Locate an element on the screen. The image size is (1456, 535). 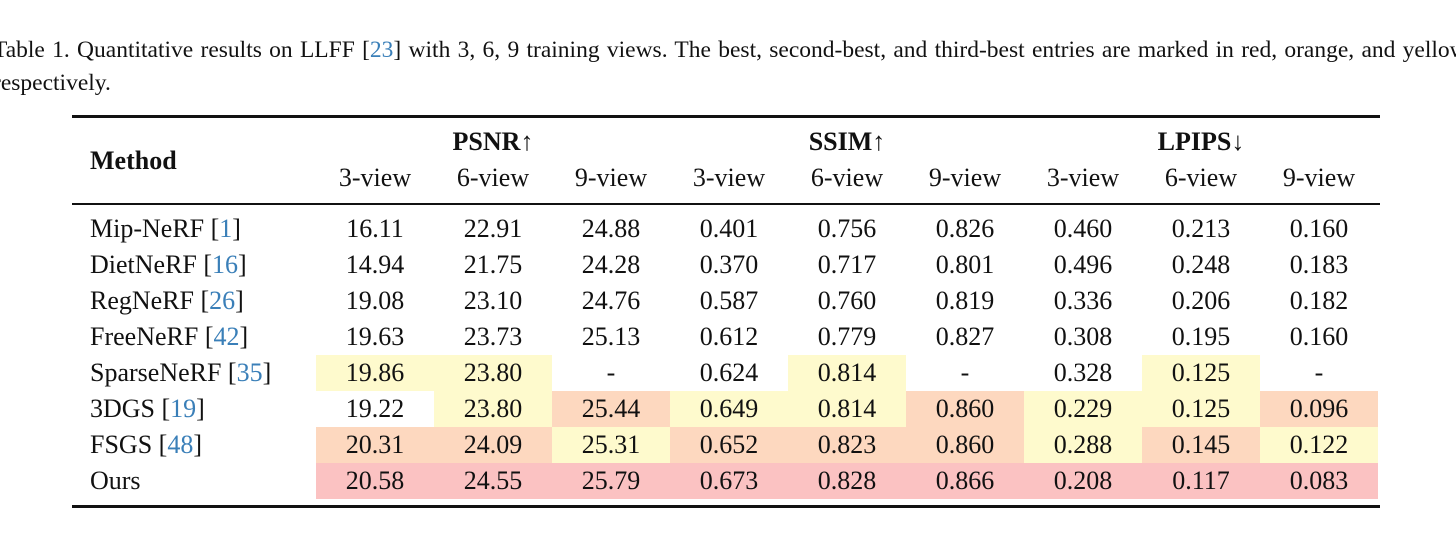
reference: 26 is located at coordinates (222, 300).